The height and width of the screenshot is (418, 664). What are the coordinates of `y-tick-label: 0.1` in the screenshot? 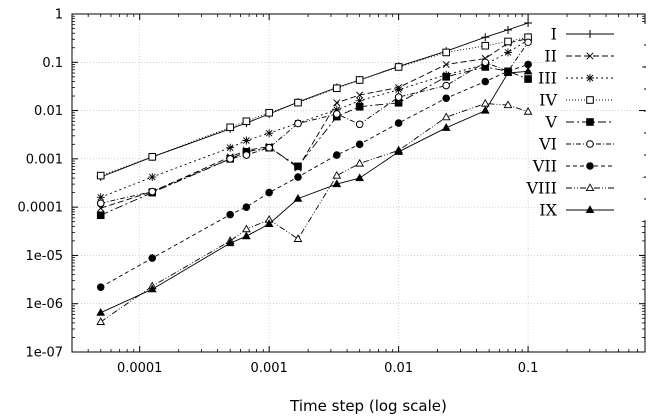 It's located at (52, 63).